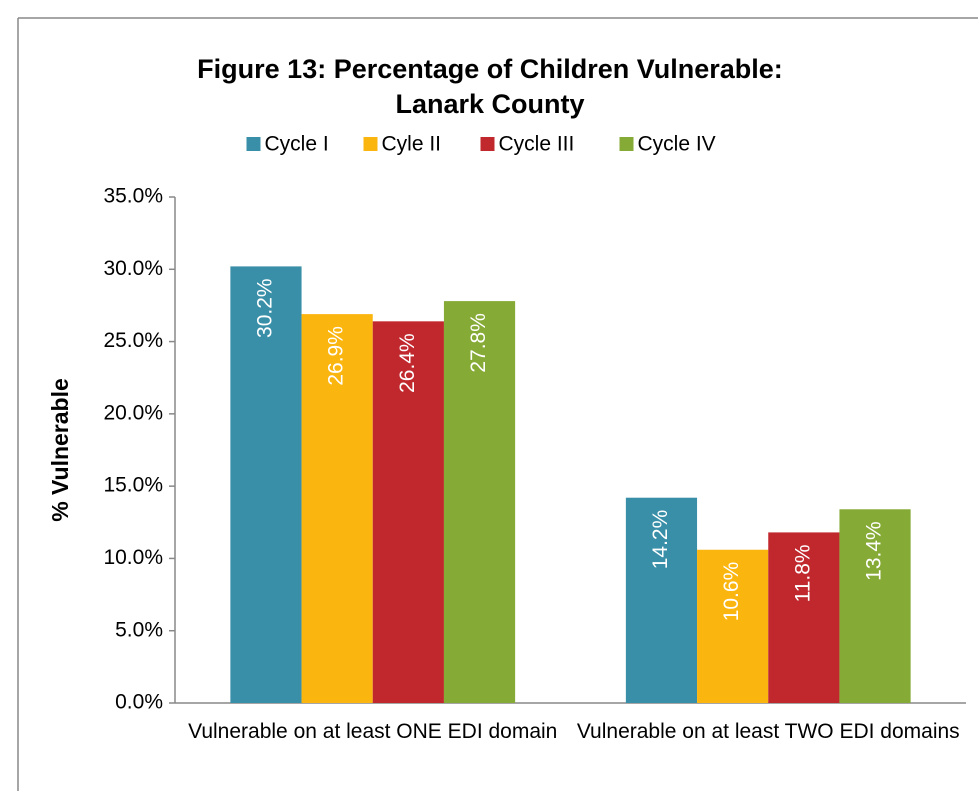  Describe the element at coordinates (731, 592) in the screenshot. I see `data-label: 10.6%` at that location.